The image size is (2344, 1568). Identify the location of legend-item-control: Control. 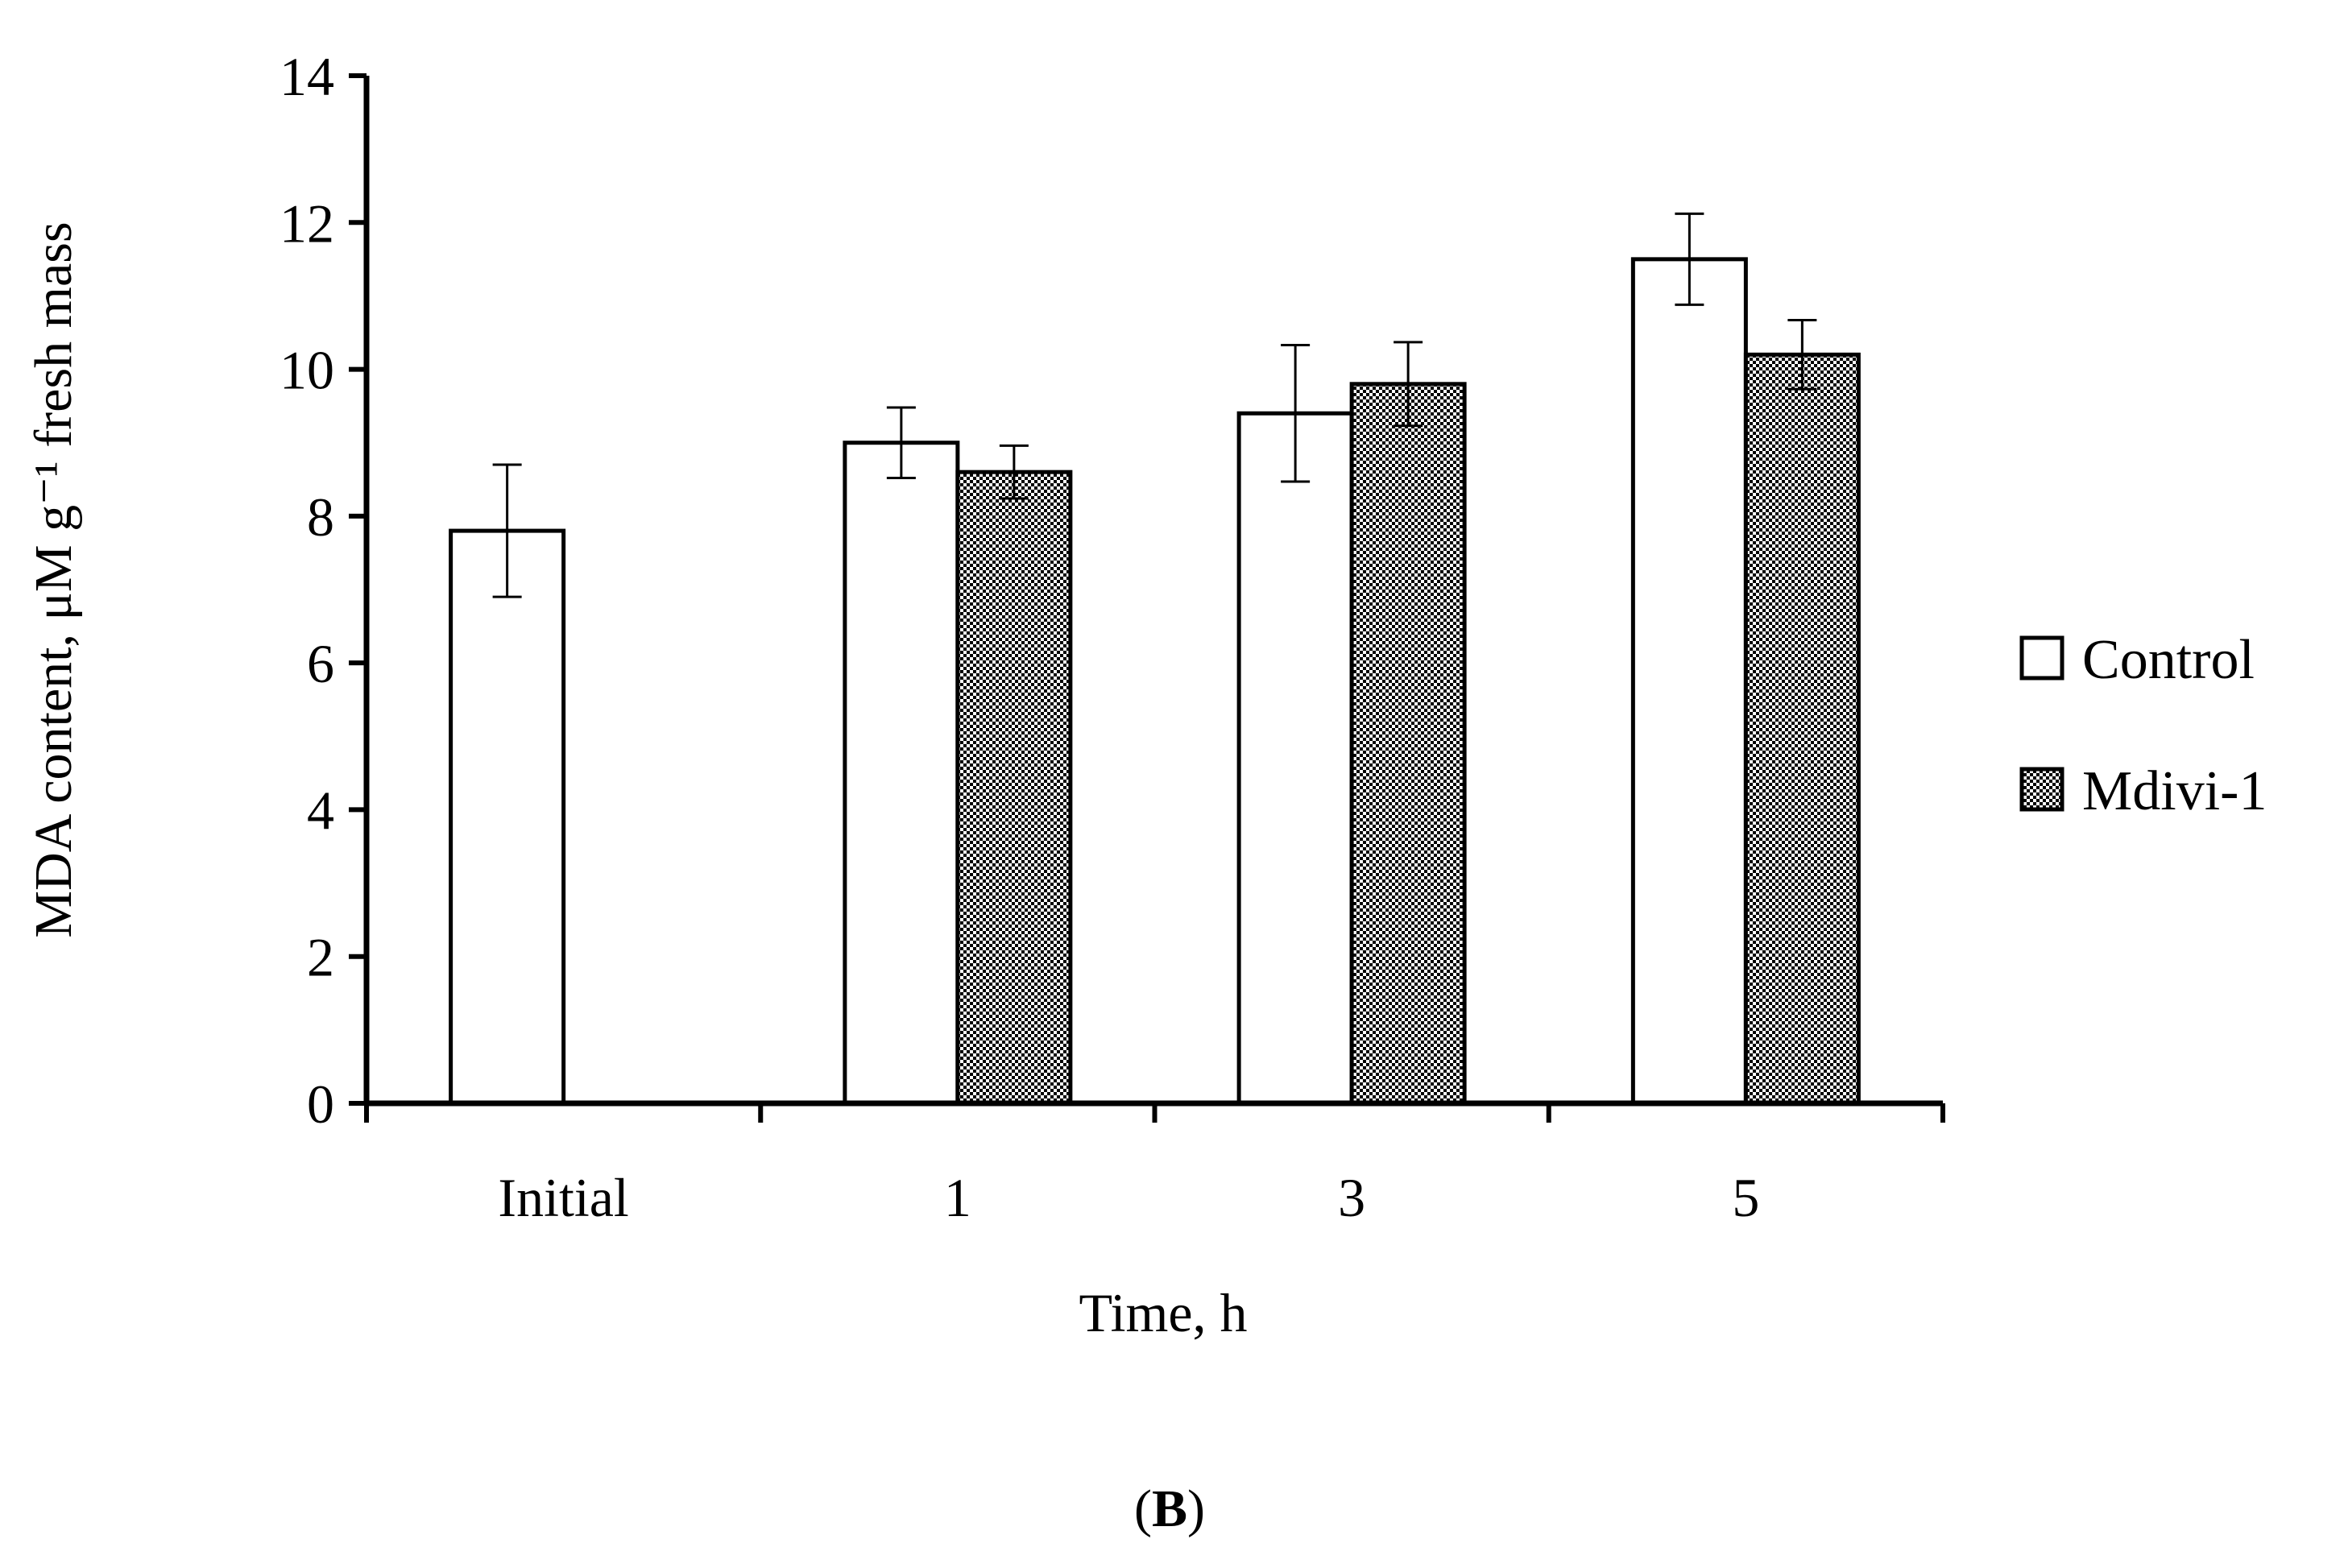
(2137, 660).